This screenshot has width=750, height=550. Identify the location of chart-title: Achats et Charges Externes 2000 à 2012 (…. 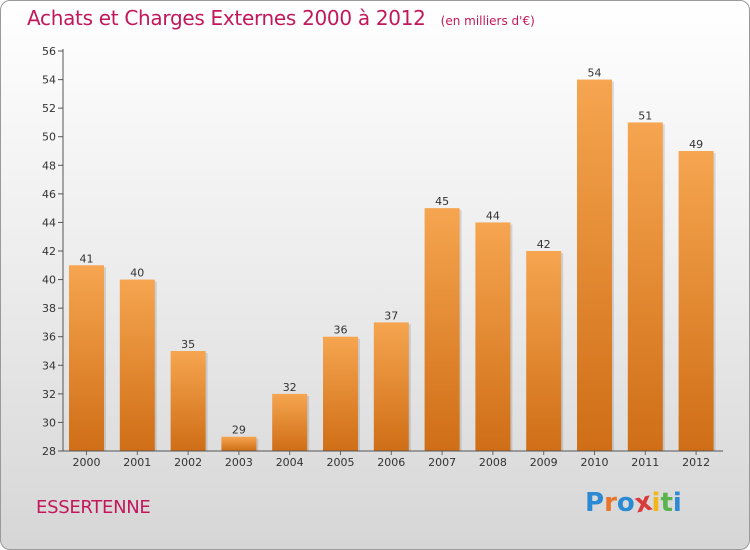
(281, 18).